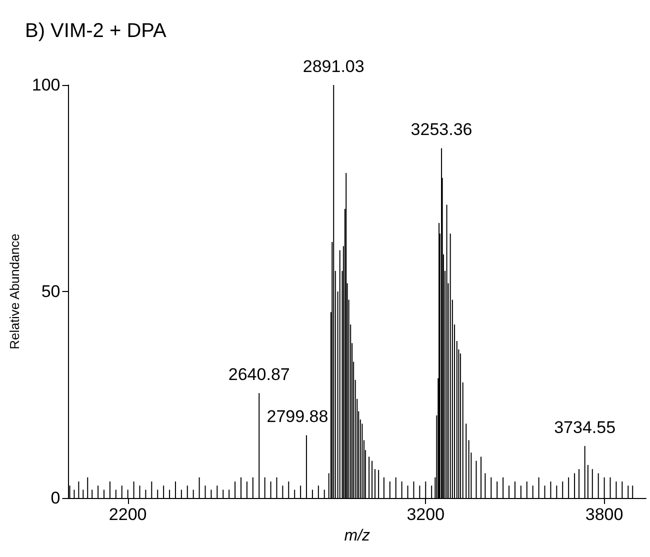 The height and width of the screenshot is (557, 650). I want to click on annotation: 2640.87, so click(259, 374).